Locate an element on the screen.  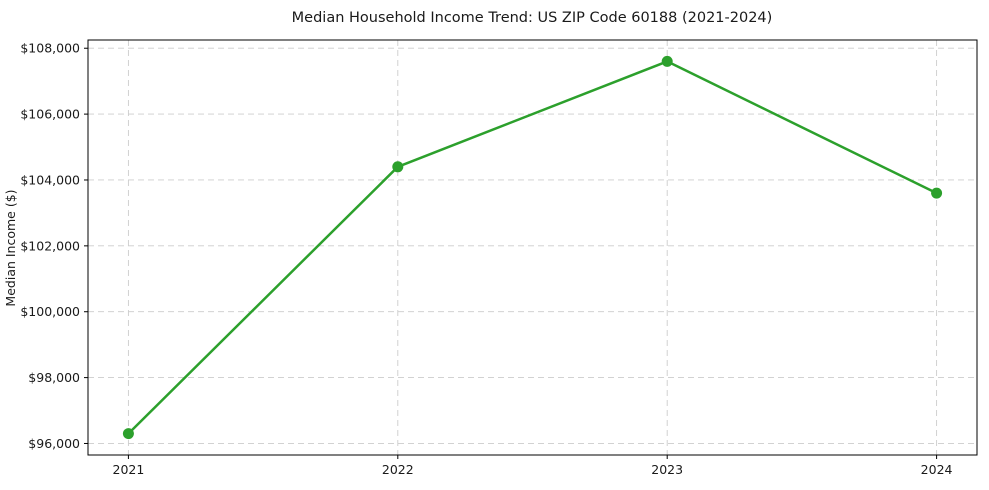
y-tick-label: $102,000 is located at coordinates (50, 245).